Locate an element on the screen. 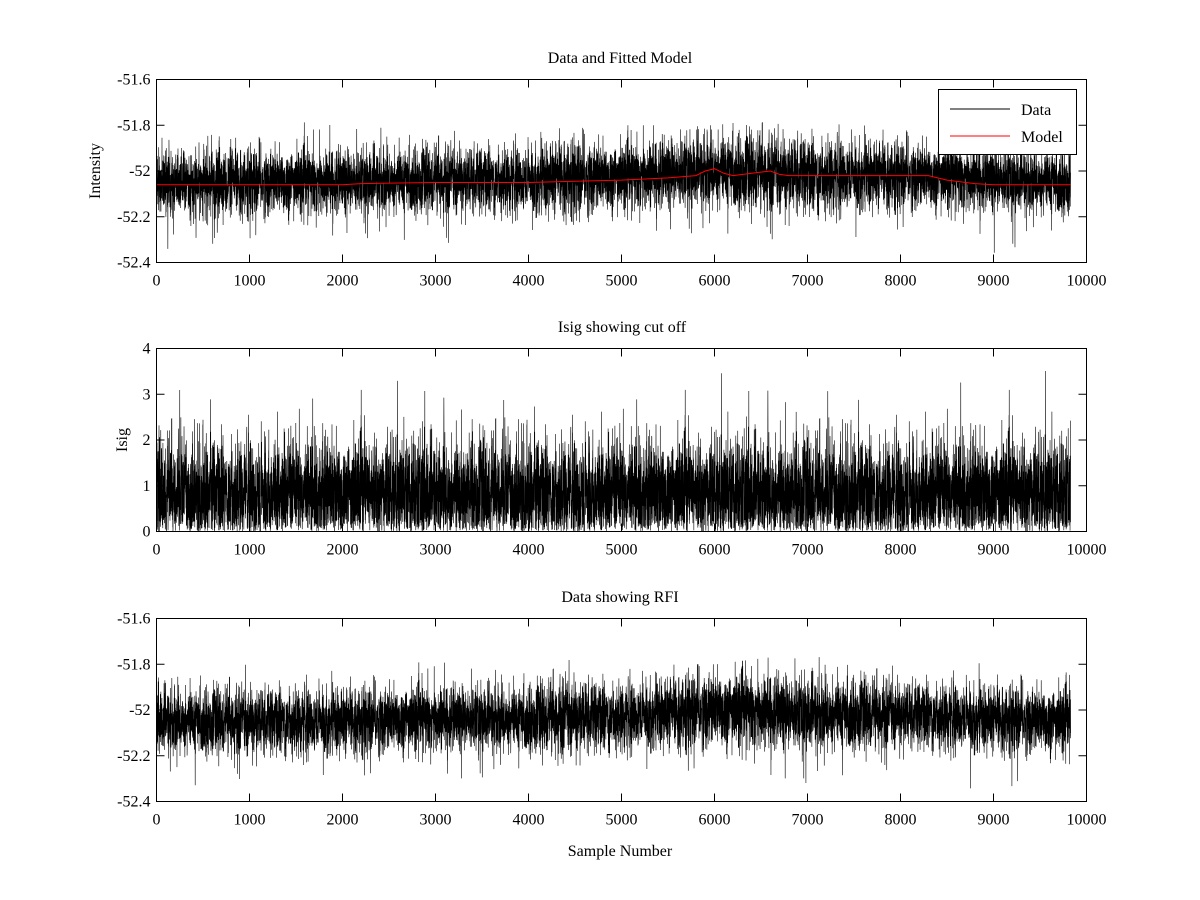 This screenshot has height=900, width=1200. y-axis-label: Isig is located at coordinates (122, 440).